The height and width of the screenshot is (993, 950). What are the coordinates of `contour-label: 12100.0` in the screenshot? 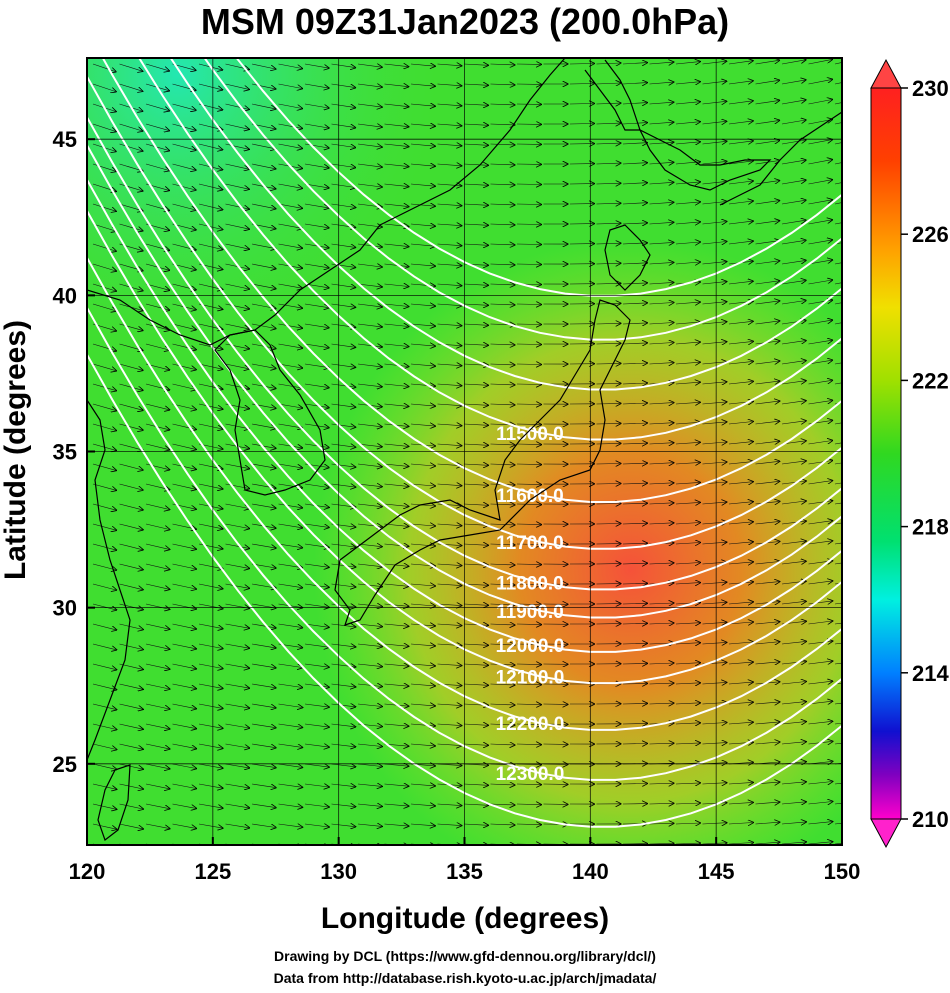 It's located at (530, 677).